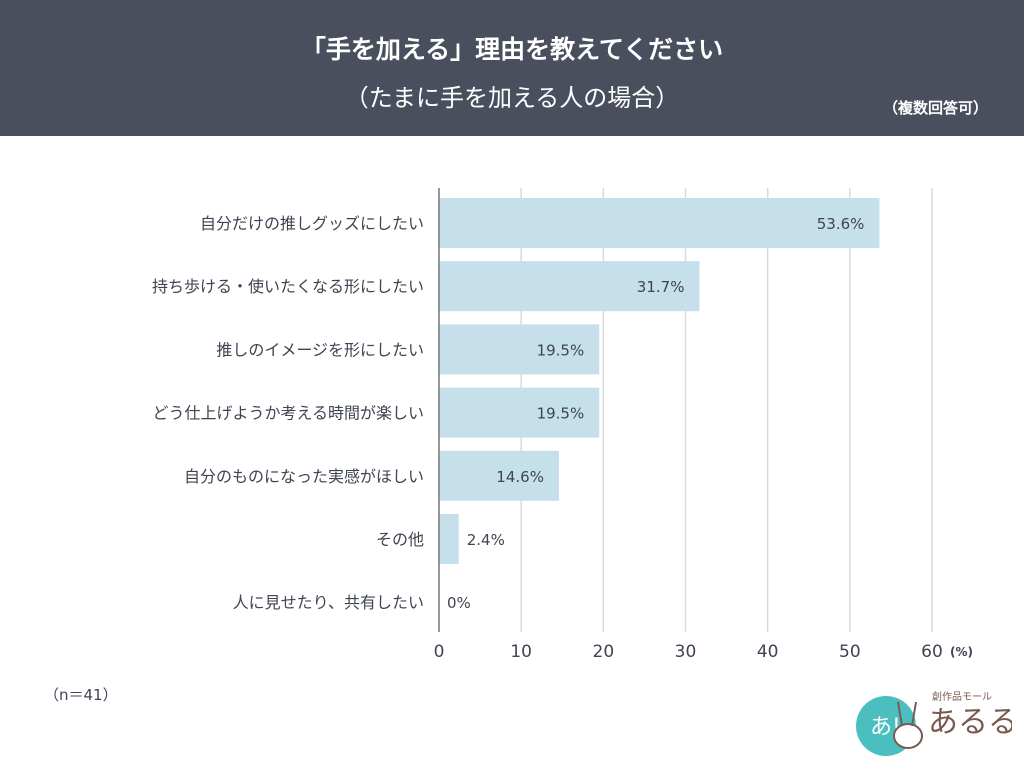 This screenshot has height=768, width=1024. What do you see at coordinates (768, 652) in the screenshot?
I see `x-tick-label: 40` at bounding box center [768, 652].